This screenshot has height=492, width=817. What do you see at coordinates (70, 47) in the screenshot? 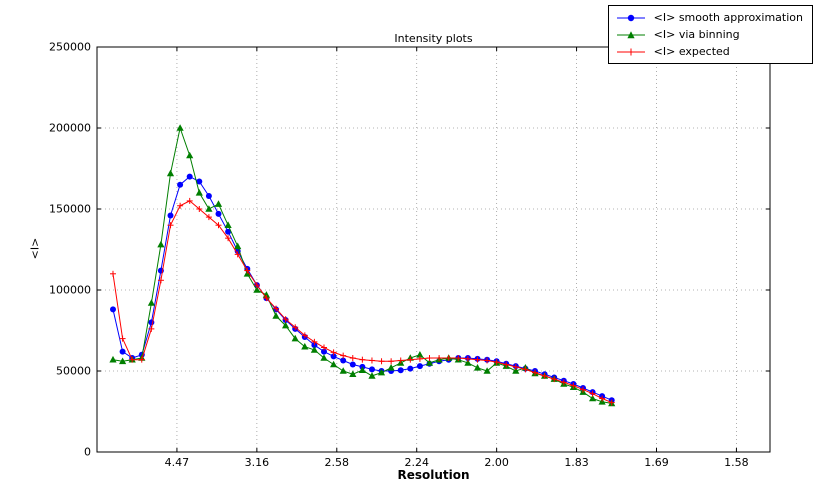
I see `y-tick-label: 250000` at bounding box center [70, 47].